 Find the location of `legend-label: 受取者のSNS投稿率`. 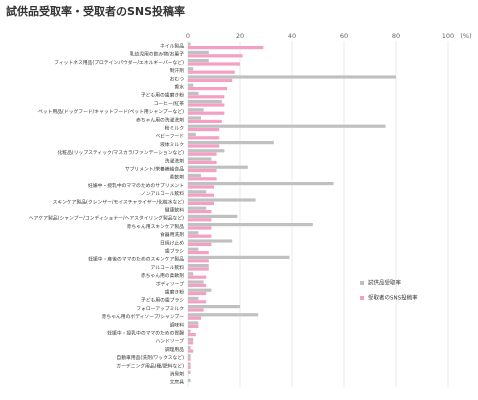

legend-label: 受取者のSNS投稿率 is located at coordinates (393, 298).